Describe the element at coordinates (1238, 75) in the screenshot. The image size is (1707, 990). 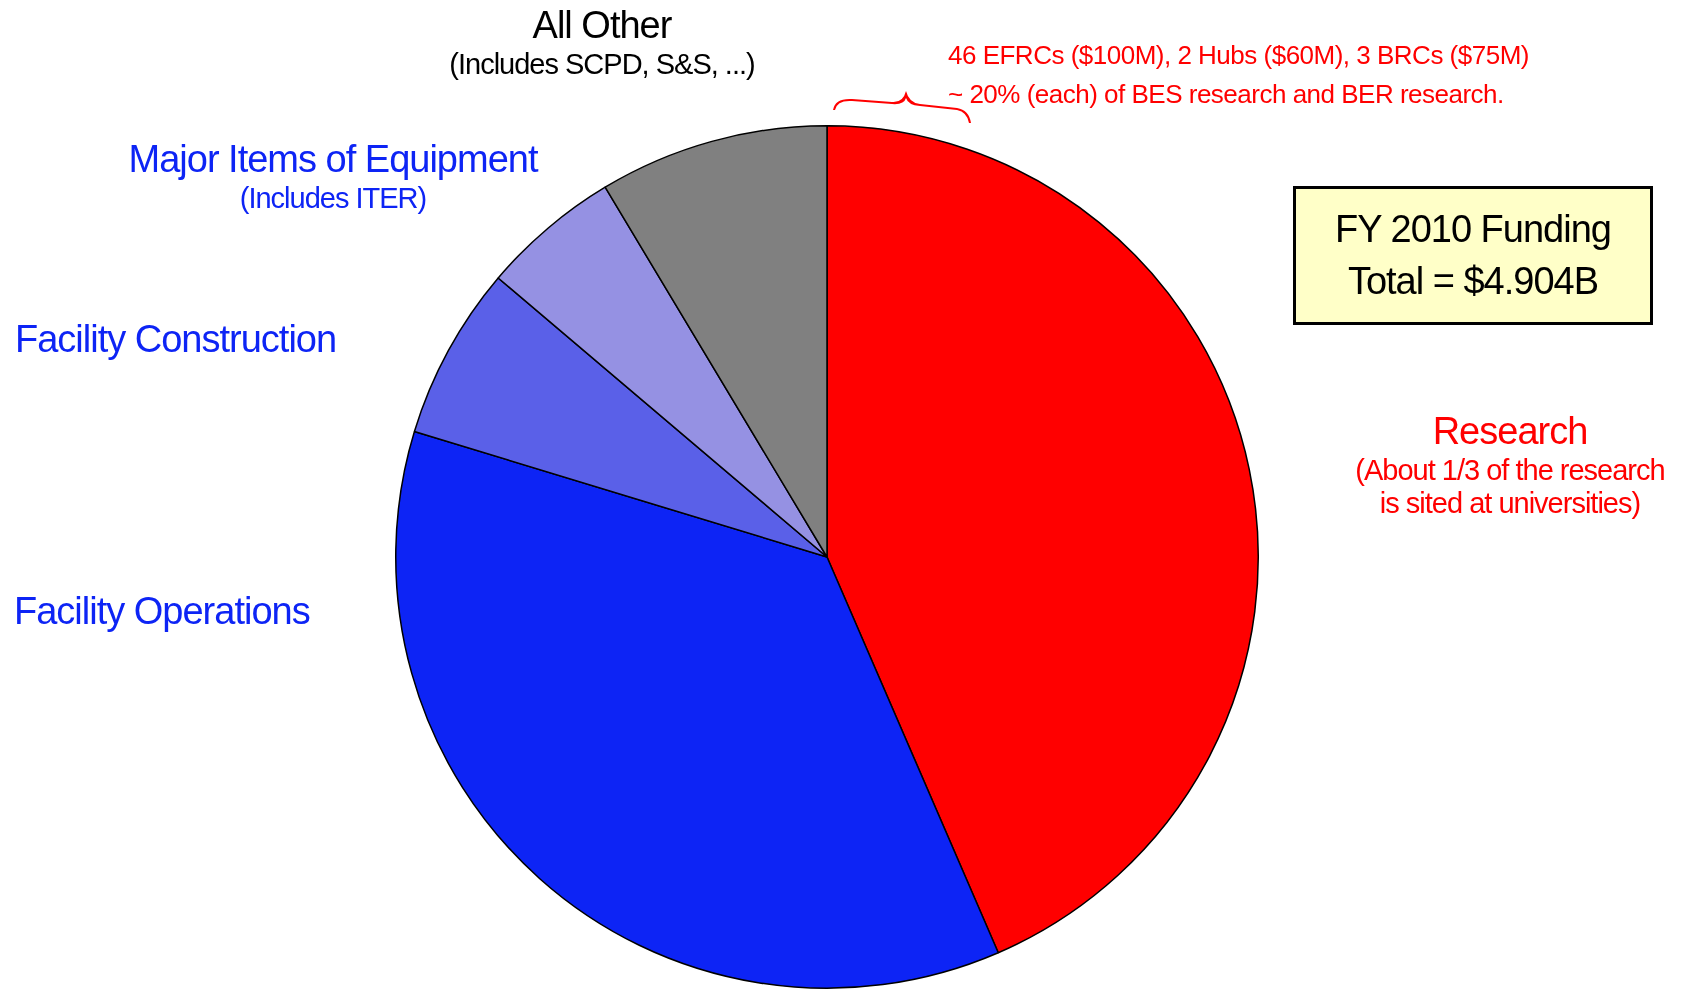
I see `text: 46 EFRCs ($100M), 2 Hubs ($60M), 3 BRCs ($75M) ~ 20% (each) of BES research and BER research.` at that location.